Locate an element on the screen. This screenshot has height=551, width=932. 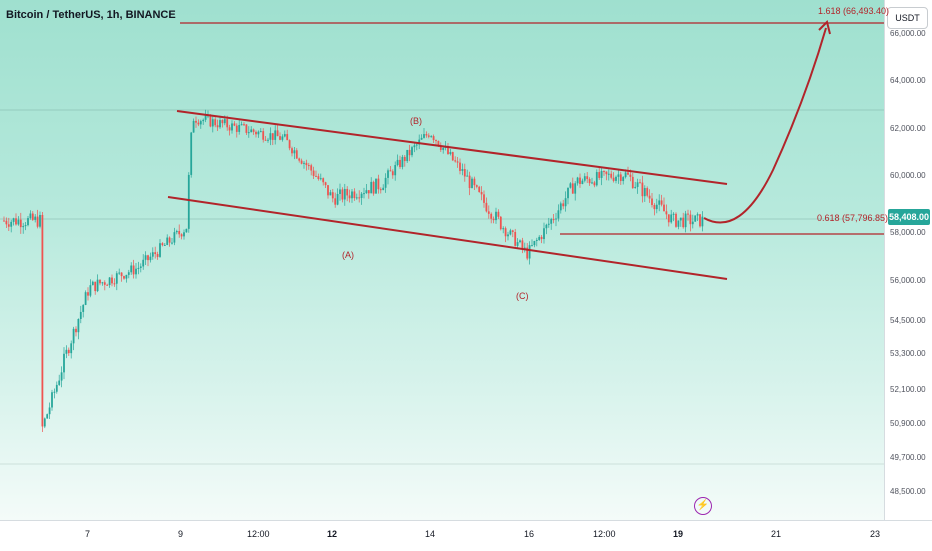
wave-label-b: (B) is located at coordinates (416, 121).